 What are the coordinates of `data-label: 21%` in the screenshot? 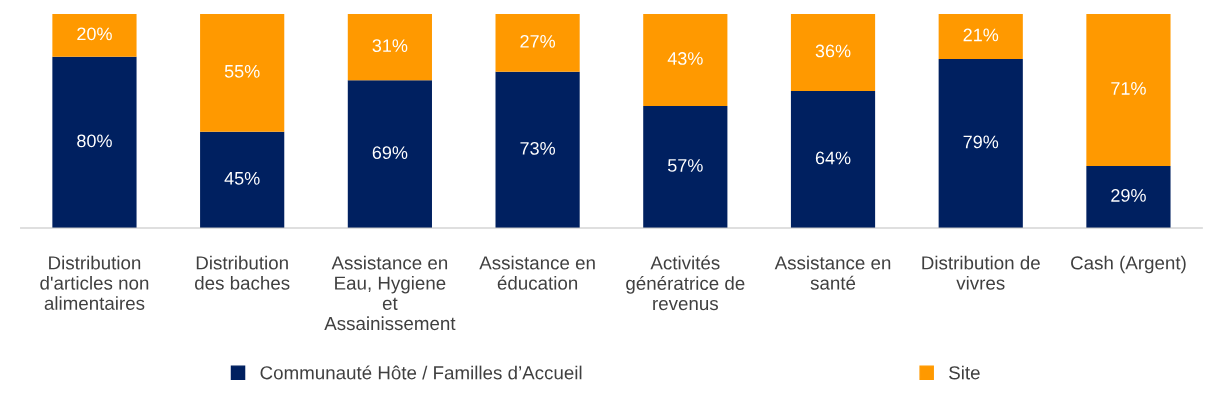 It's located at (981, 35).